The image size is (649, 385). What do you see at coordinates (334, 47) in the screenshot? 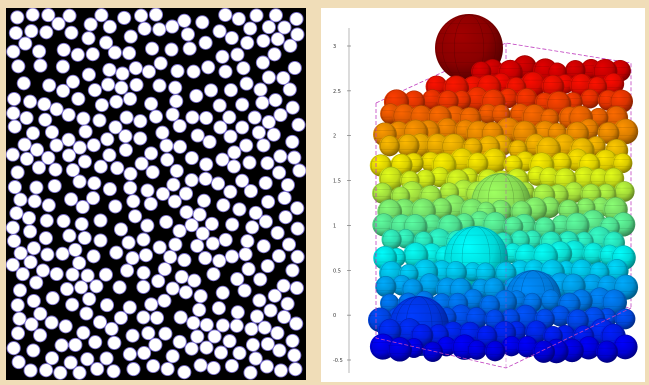
I see `z-tick-label: 3` at bounding box center [334, 47].